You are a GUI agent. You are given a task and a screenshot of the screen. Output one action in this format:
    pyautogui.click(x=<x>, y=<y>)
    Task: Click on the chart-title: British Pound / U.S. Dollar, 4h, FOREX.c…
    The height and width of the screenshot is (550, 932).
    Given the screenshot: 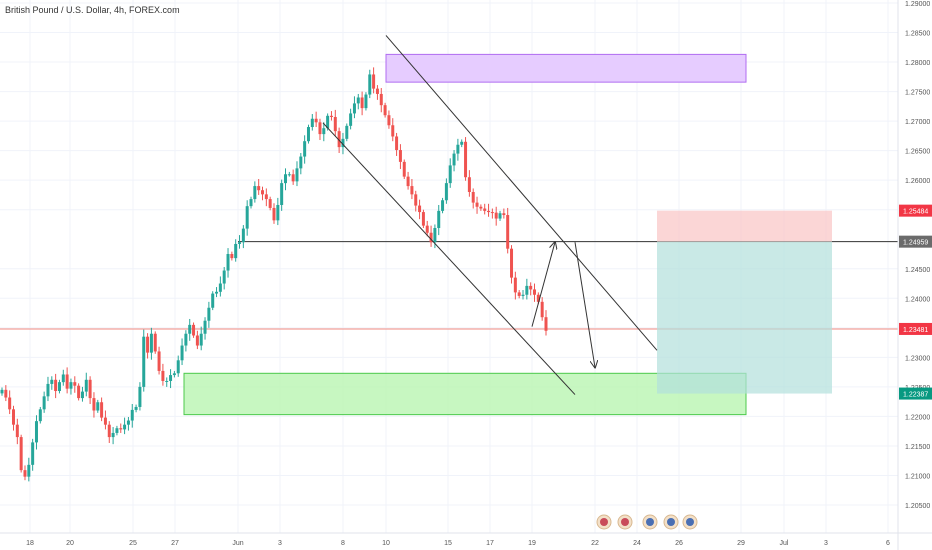 What is the action you would take?
    pyautogui.click(x=92, y=10)
    